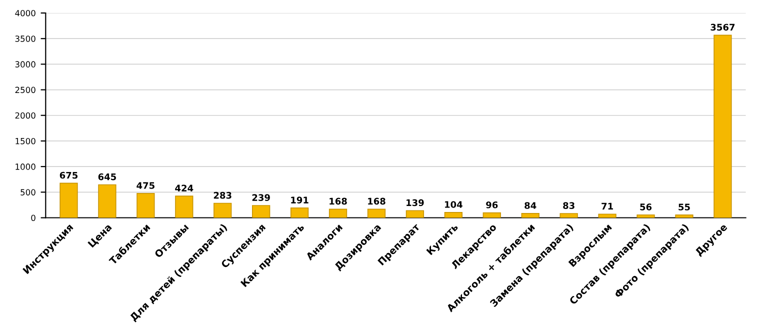 The image size is (761, 325). Describe the element at coordinates (145, 185) in the screenshot. I see `data-label: 475` at that location.